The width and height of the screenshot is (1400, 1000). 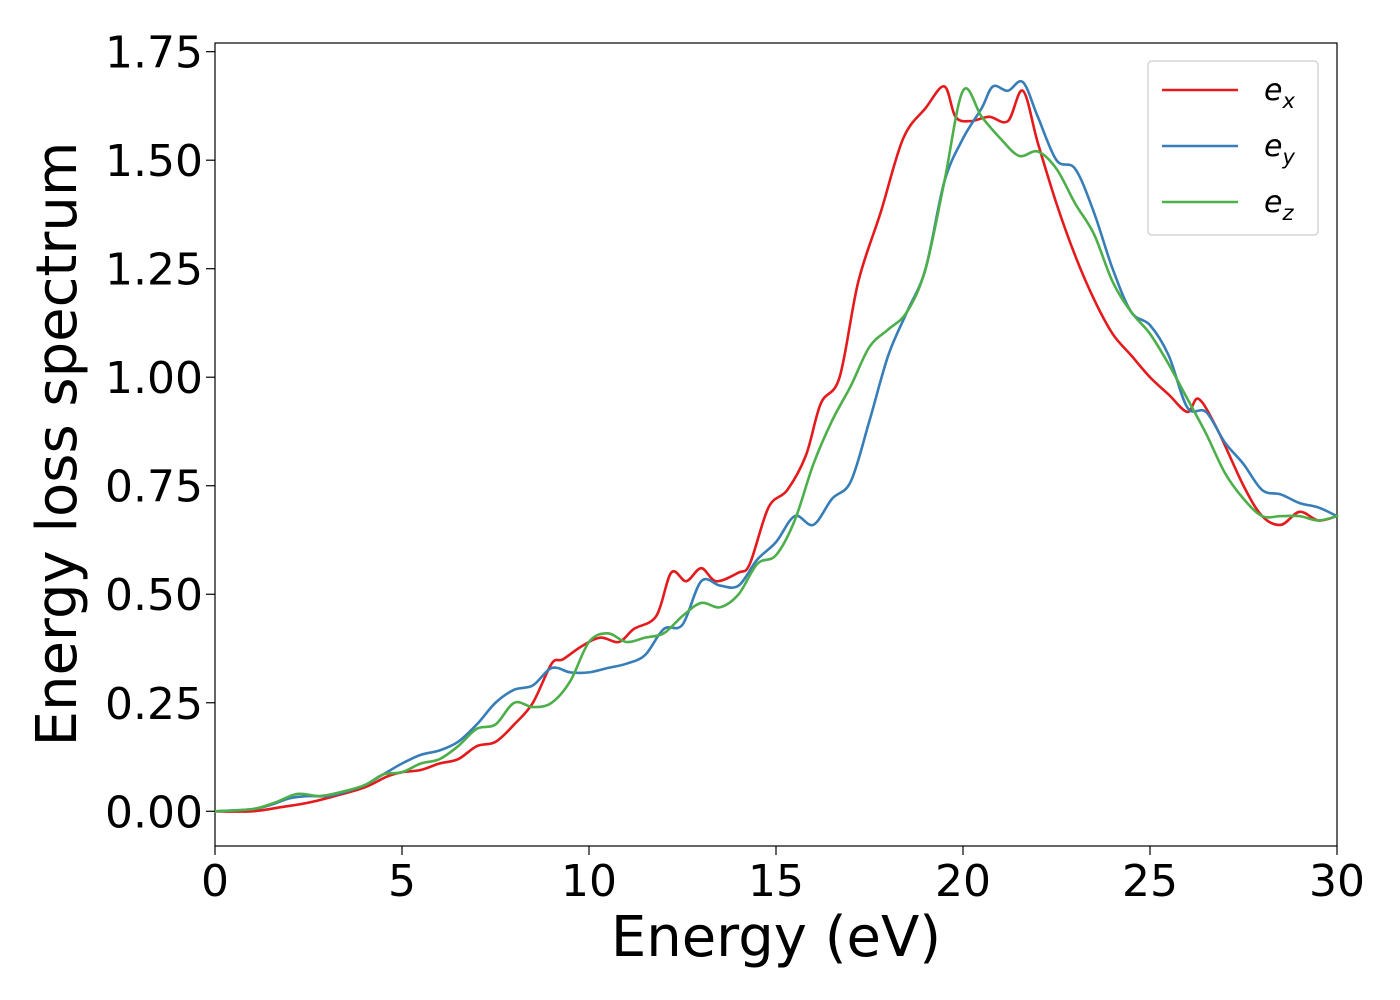 I want to click on legend-label-ey: ey, so click(x=1279, y=149).